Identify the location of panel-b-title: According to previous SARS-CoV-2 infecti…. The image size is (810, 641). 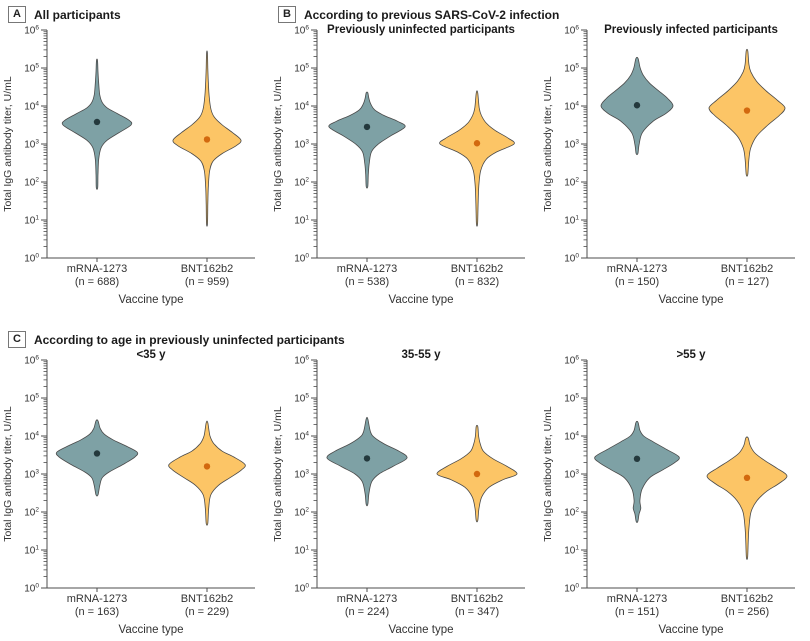
(431, 14).